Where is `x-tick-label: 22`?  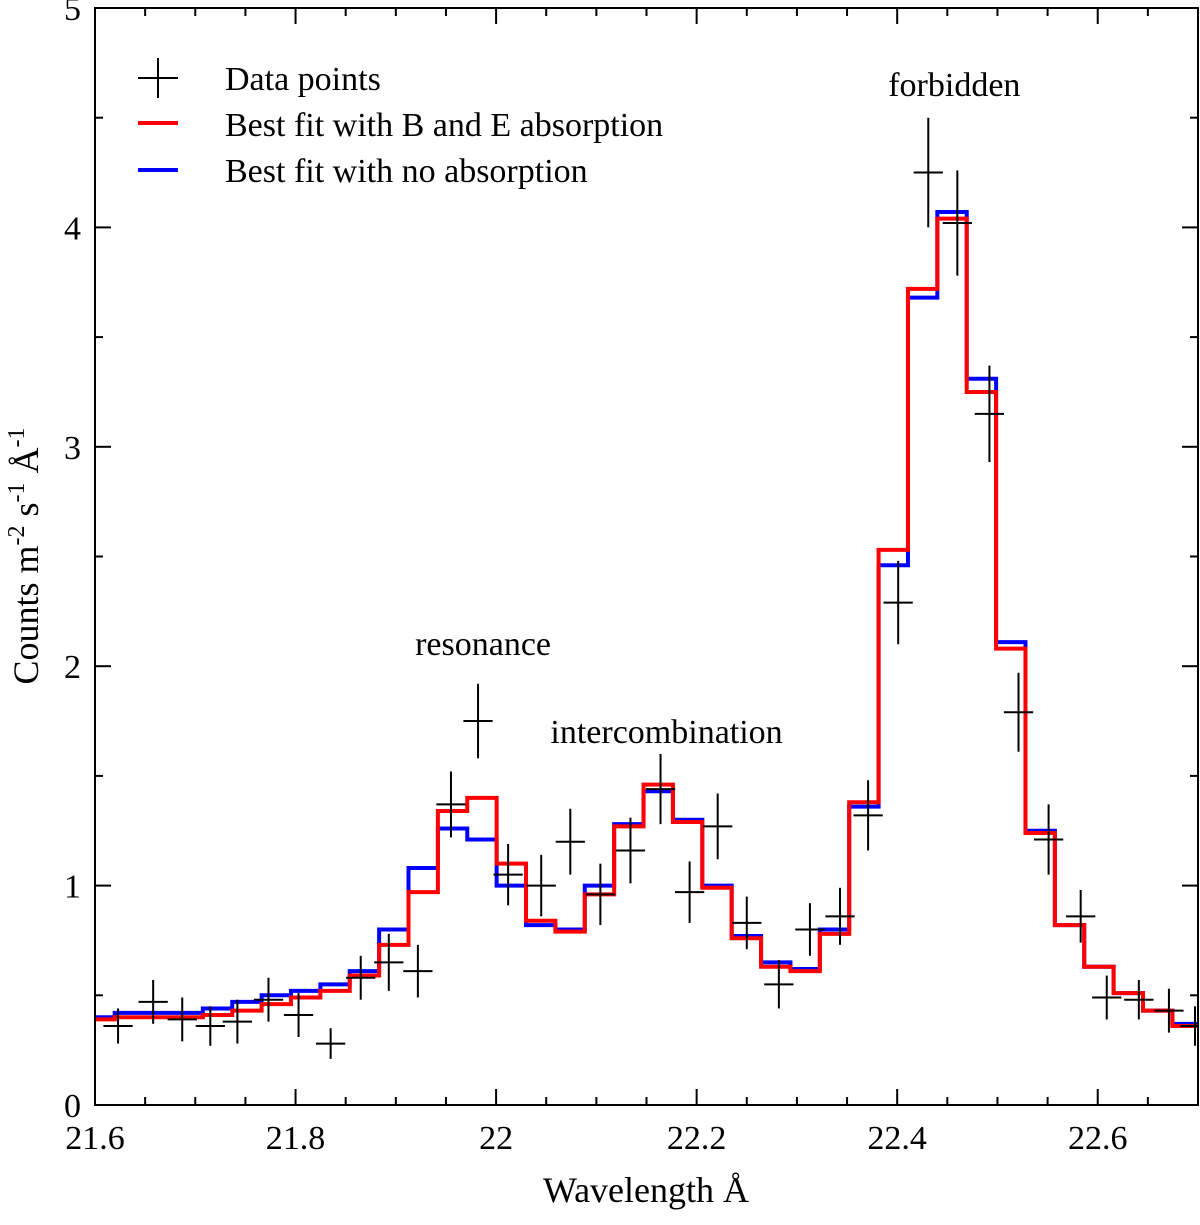 x-tick-label: 22 is located at coordinates (496, 1138).